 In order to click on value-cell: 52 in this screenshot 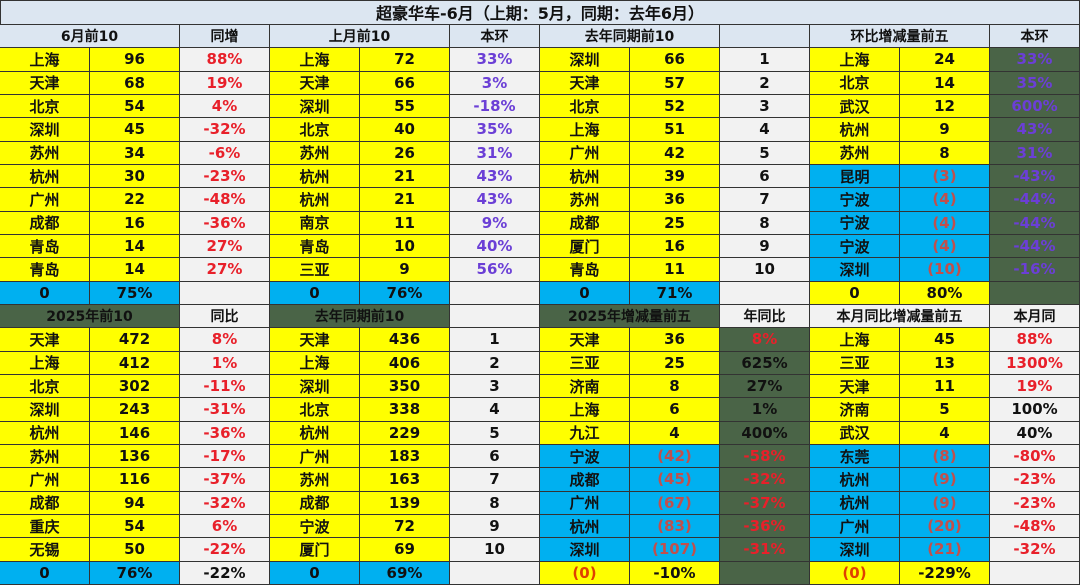, I will do `click(675, 106)`.